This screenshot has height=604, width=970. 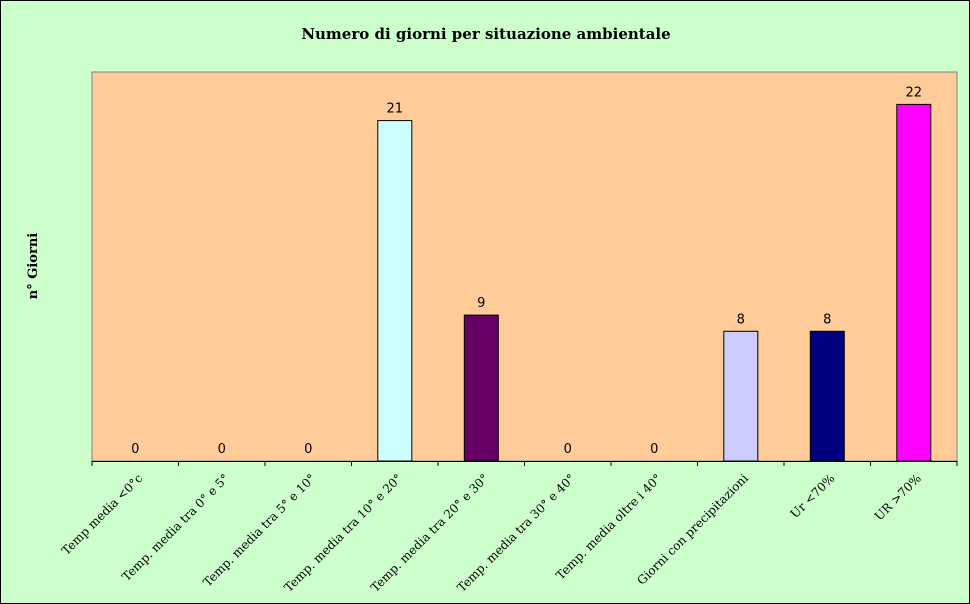 I want to click on data-label-8: 8, so click(x=827, y=319).